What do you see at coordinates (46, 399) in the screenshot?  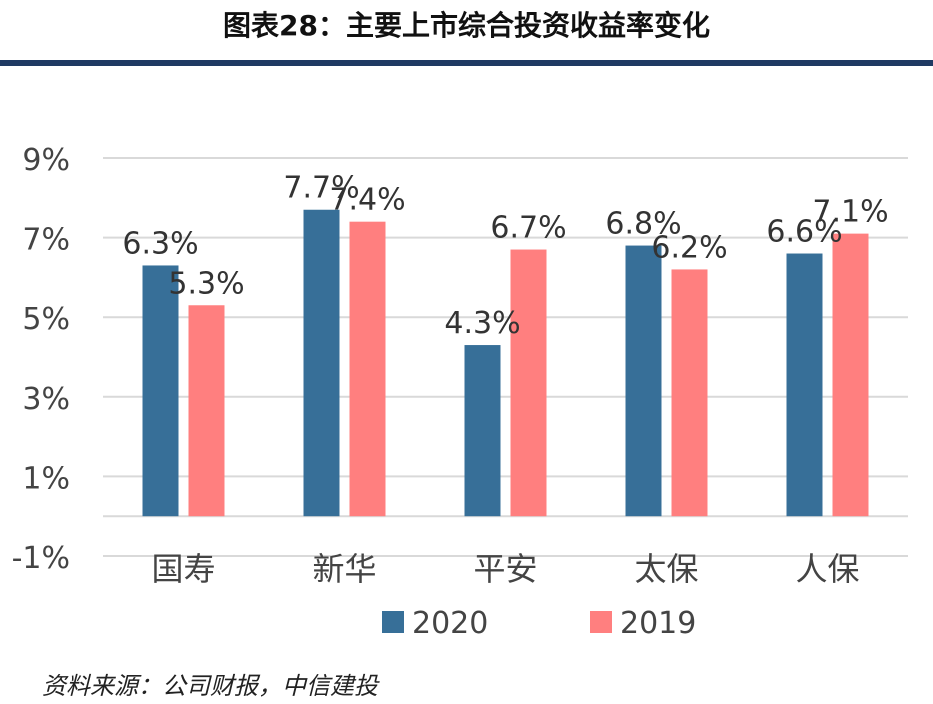 I see `y-tick-label: 3%` at bounding box center [46, 399].